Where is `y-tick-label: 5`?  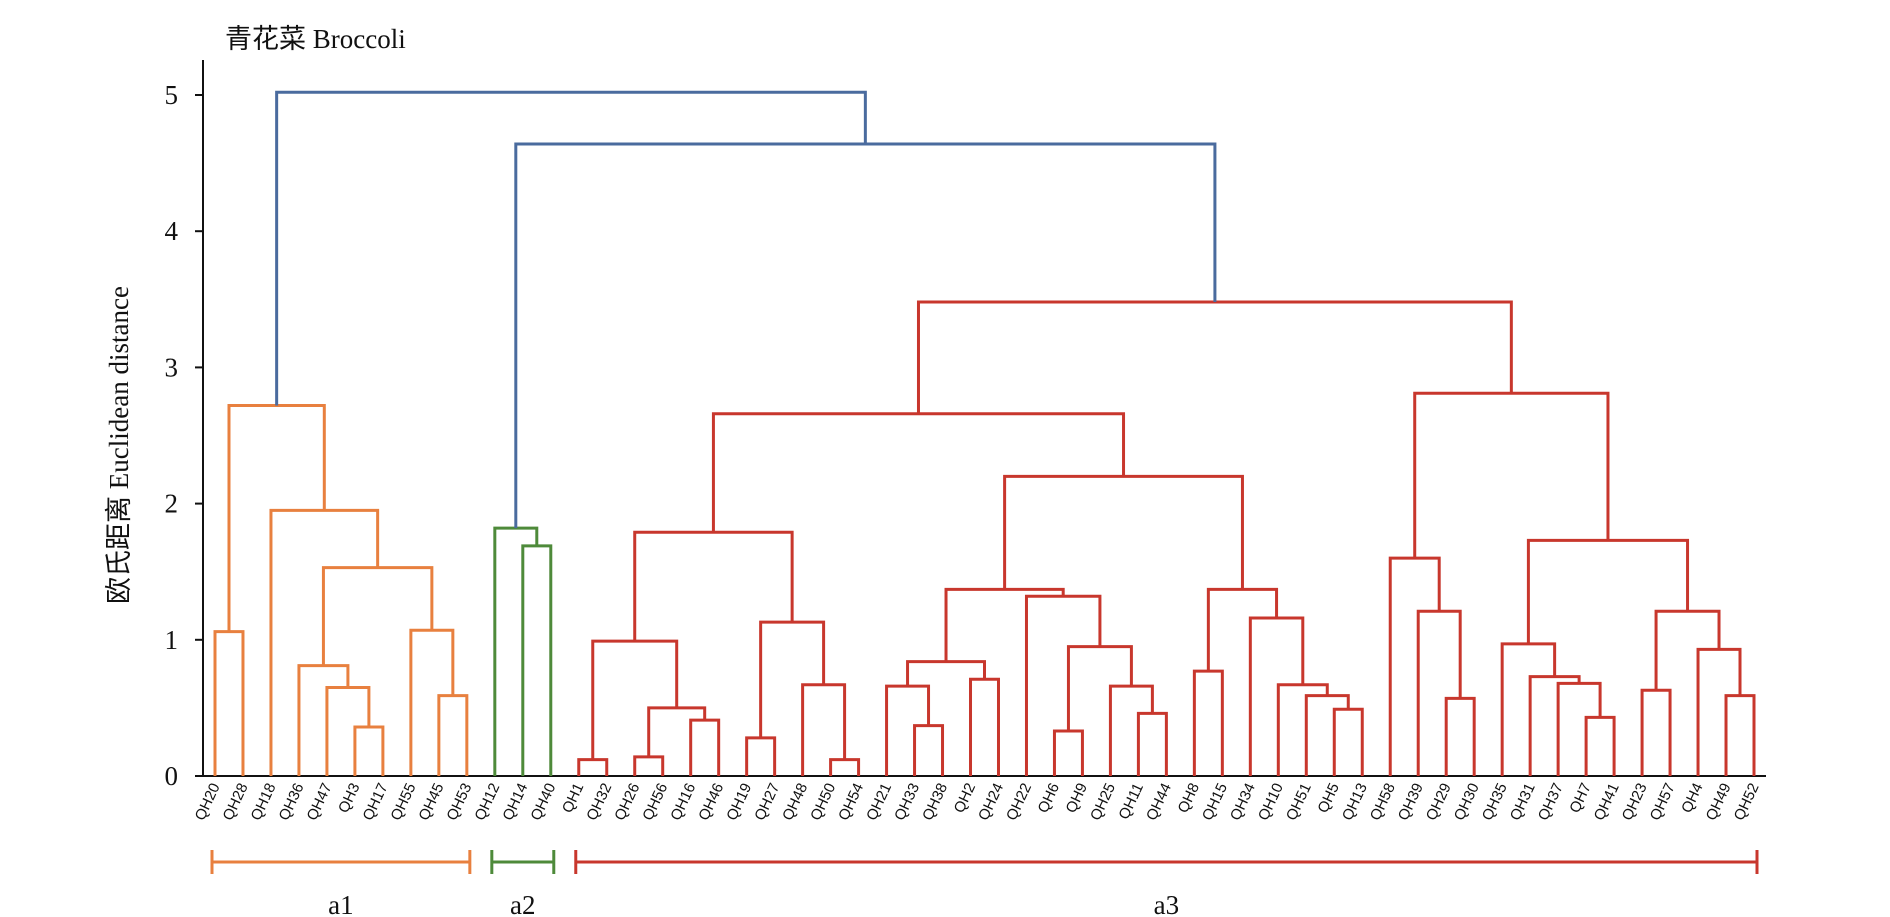
y-tick-label: 5 is located at coordinates (172, 95).